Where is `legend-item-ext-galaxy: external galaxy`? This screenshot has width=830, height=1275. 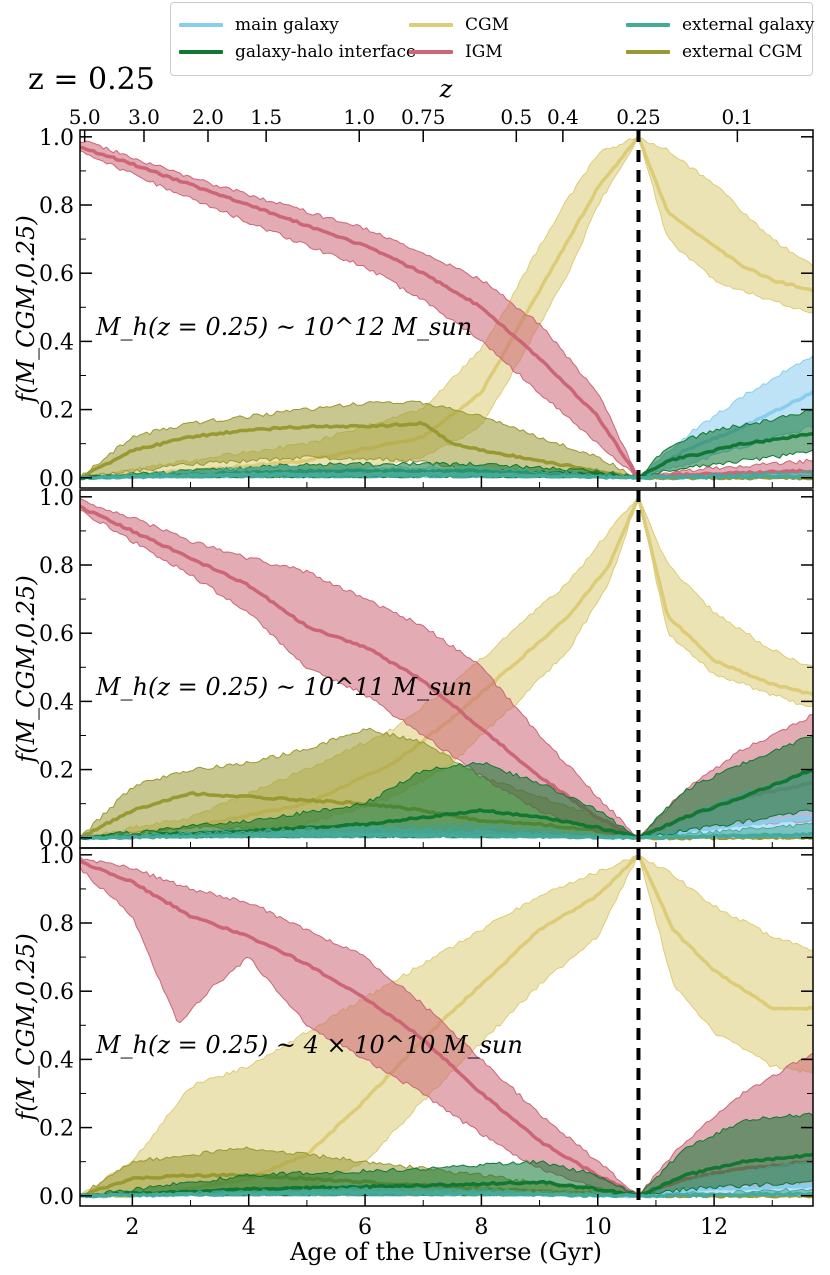 legend-item-ext-galaxy: external galaxy is located at coordinates (720, 25).